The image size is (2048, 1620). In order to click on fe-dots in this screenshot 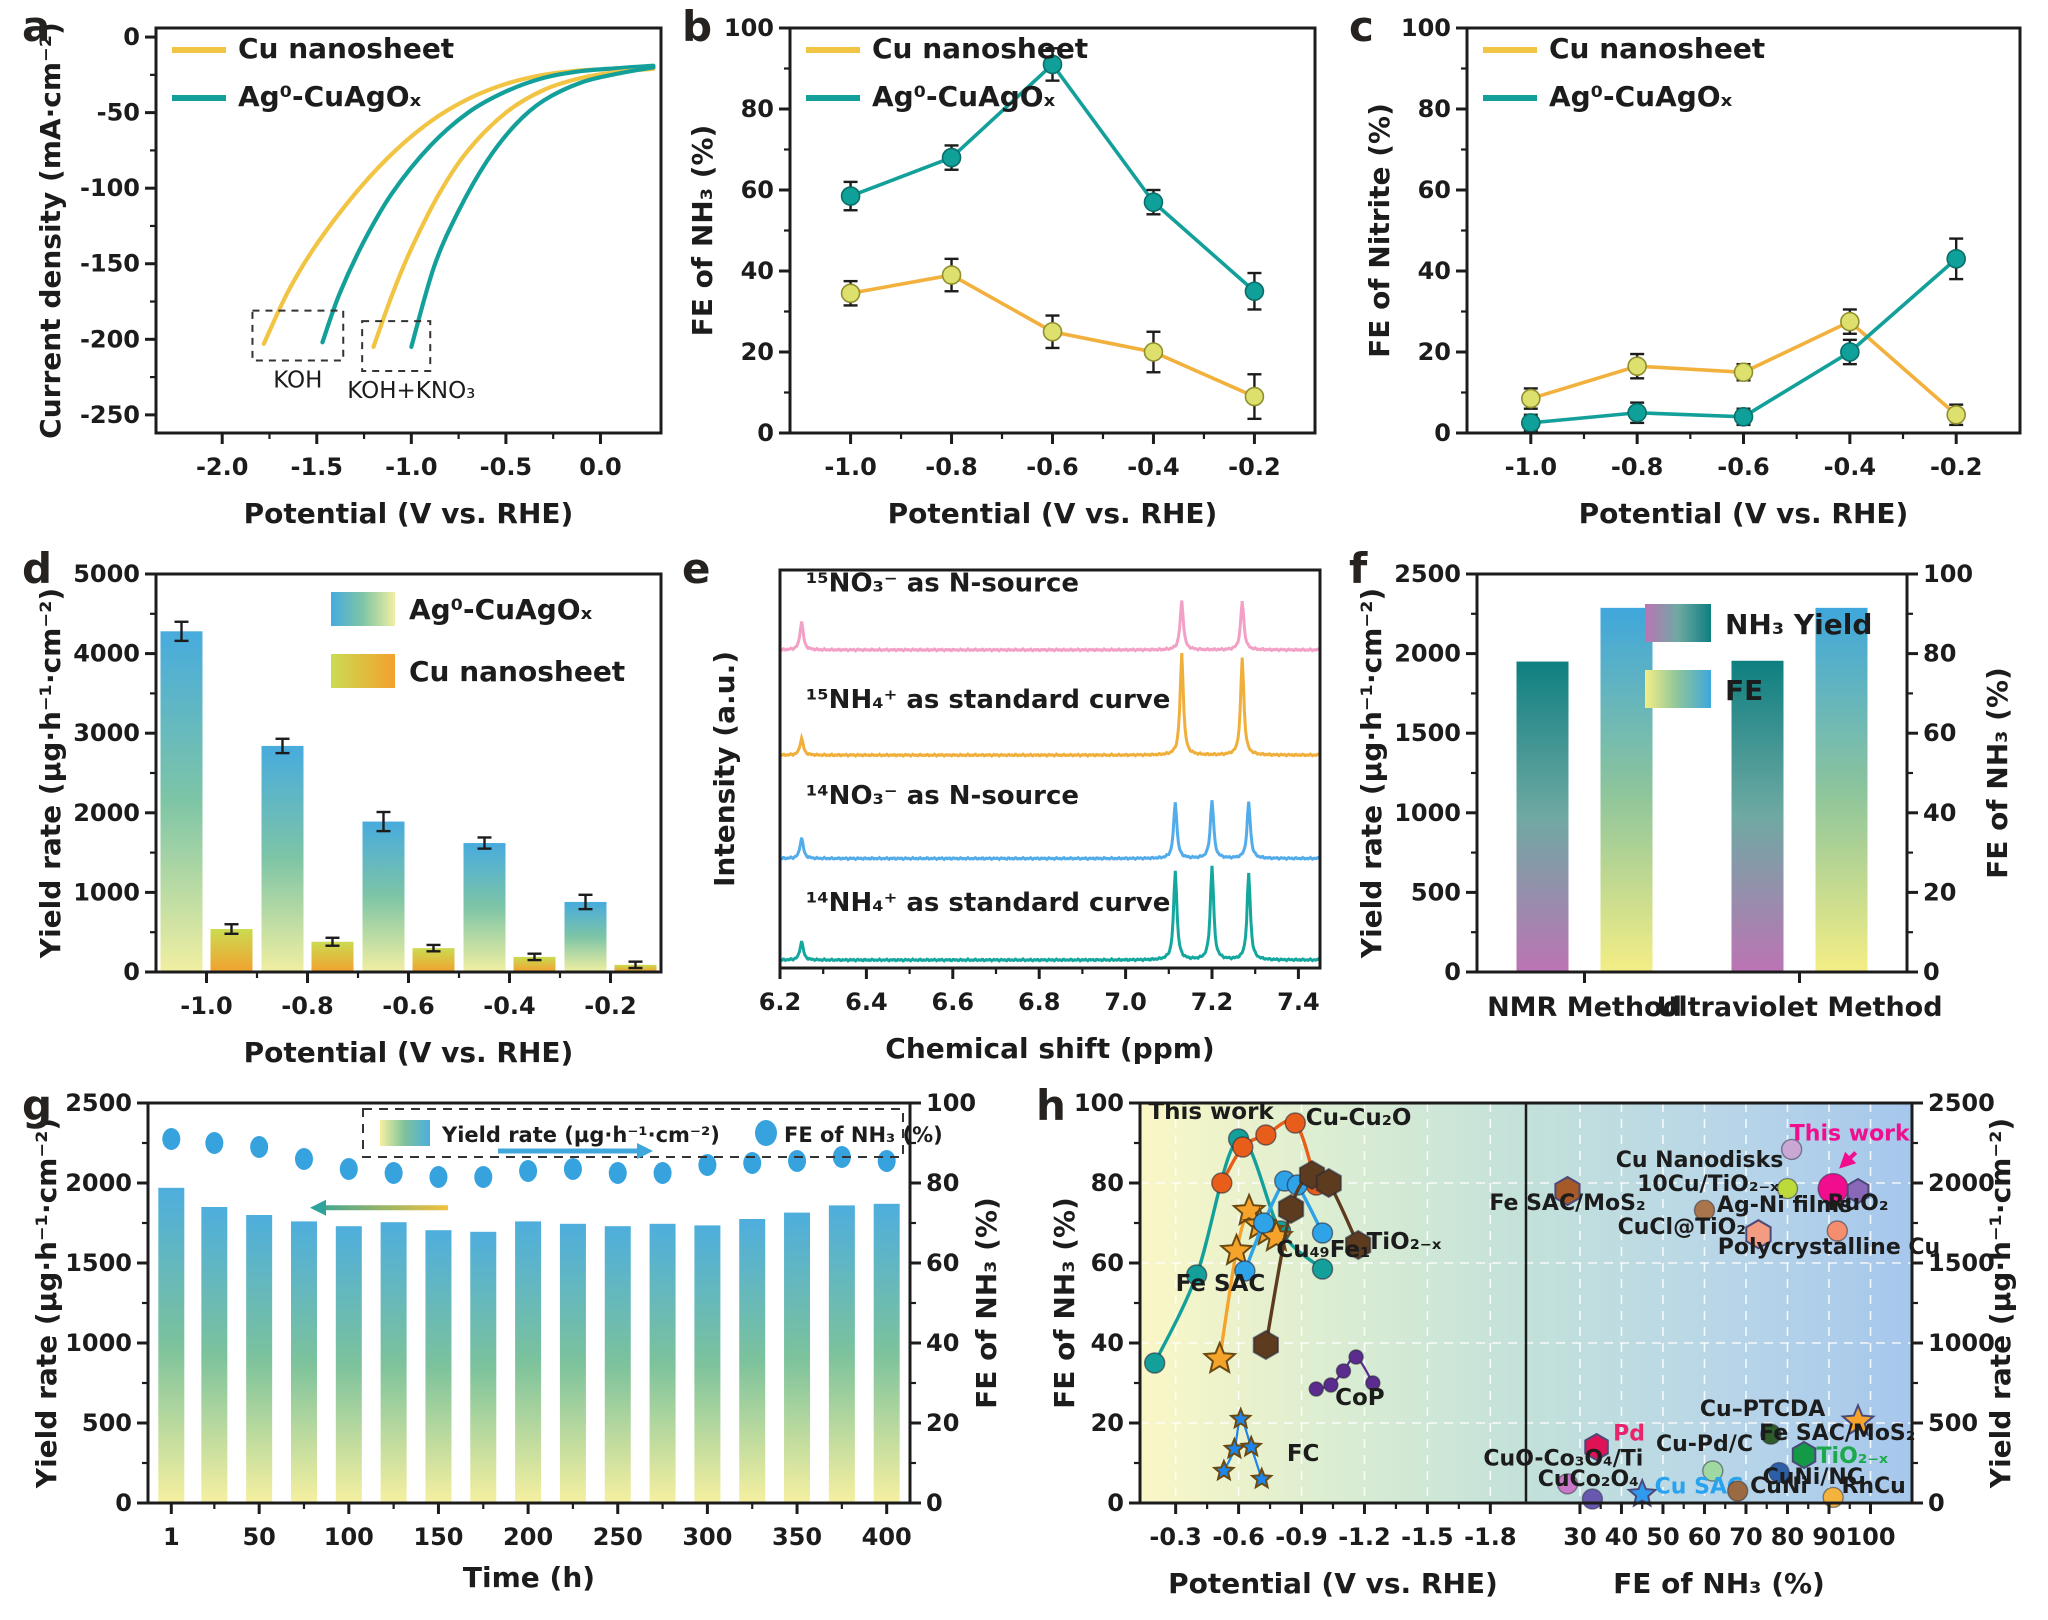, I will do `click(529, 1158)`.